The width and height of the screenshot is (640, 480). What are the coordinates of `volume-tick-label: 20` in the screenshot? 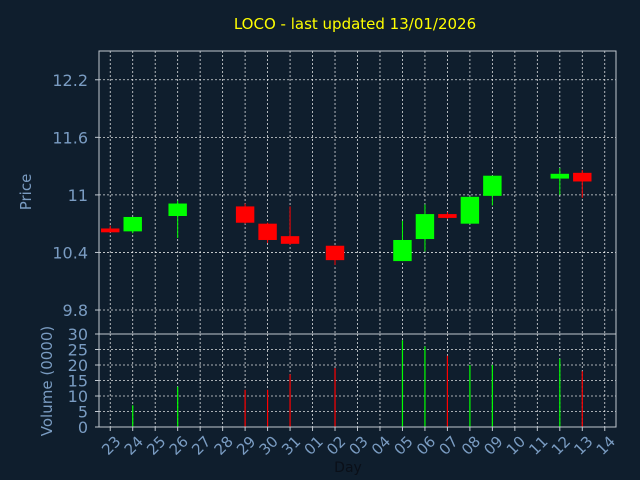 It's located at (78, 365).